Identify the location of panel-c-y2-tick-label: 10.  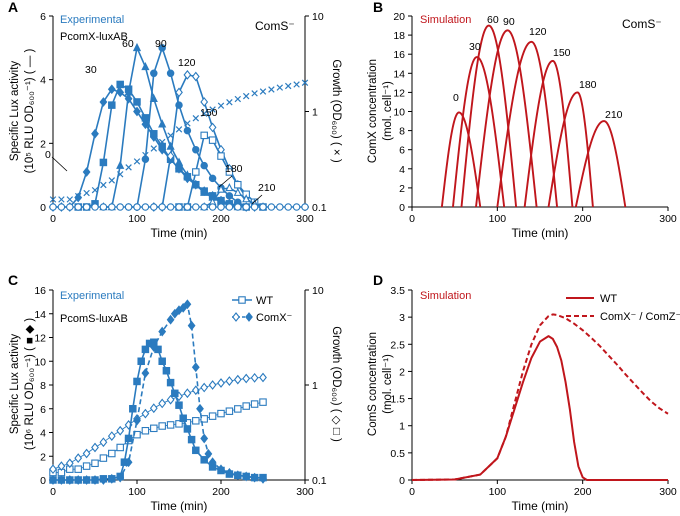
(318, 291).